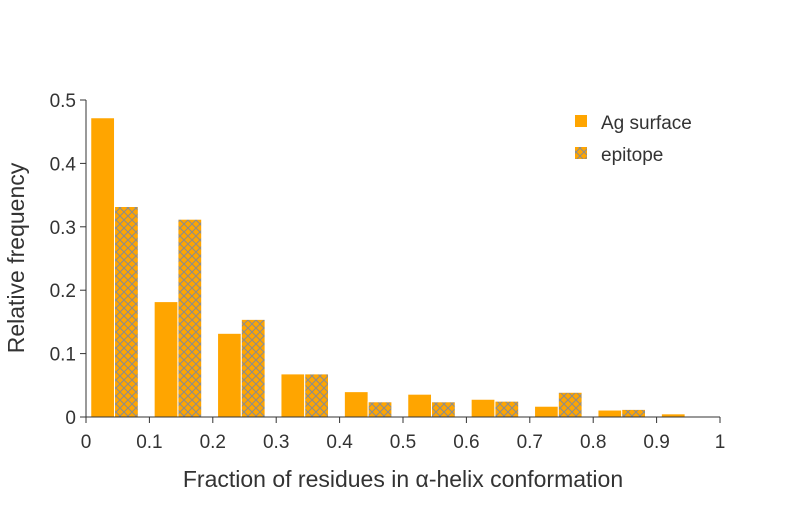  What do you see at coordinates (593, 442) in the screenshot?
I see `x-tick-label: 0.8` at bounding box center [593, 442].